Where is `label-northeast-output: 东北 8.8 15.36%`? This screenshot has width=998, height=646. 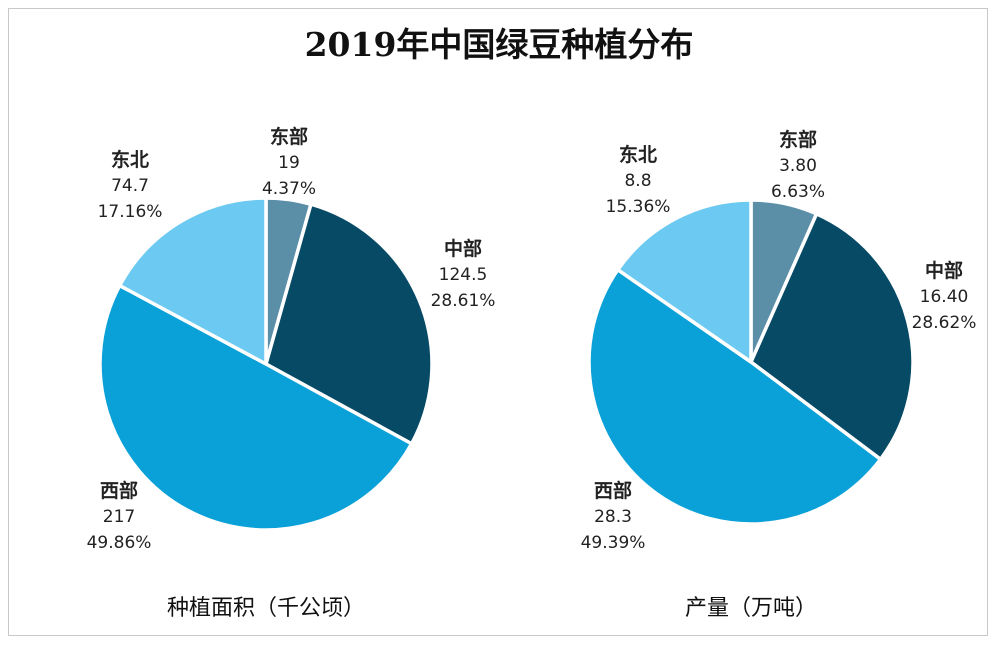 label-northeast-output: 东北 8.8 15.36% is located at coordinates (638, 180).